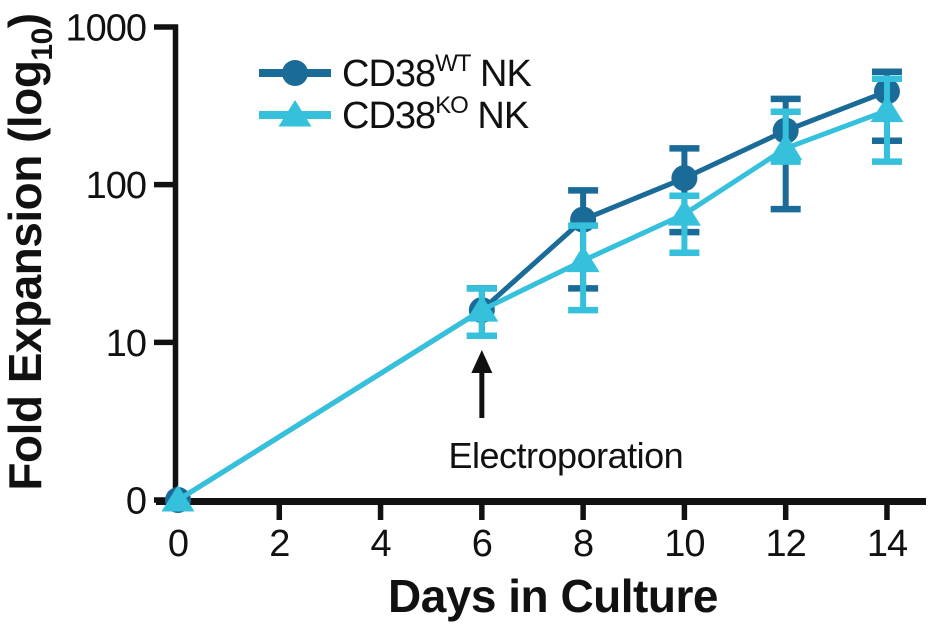  What do you see at coordinates (126, 344) in the screenshot?
I see `y-axis-tick-label: 10` at bounding box center [126, 344].